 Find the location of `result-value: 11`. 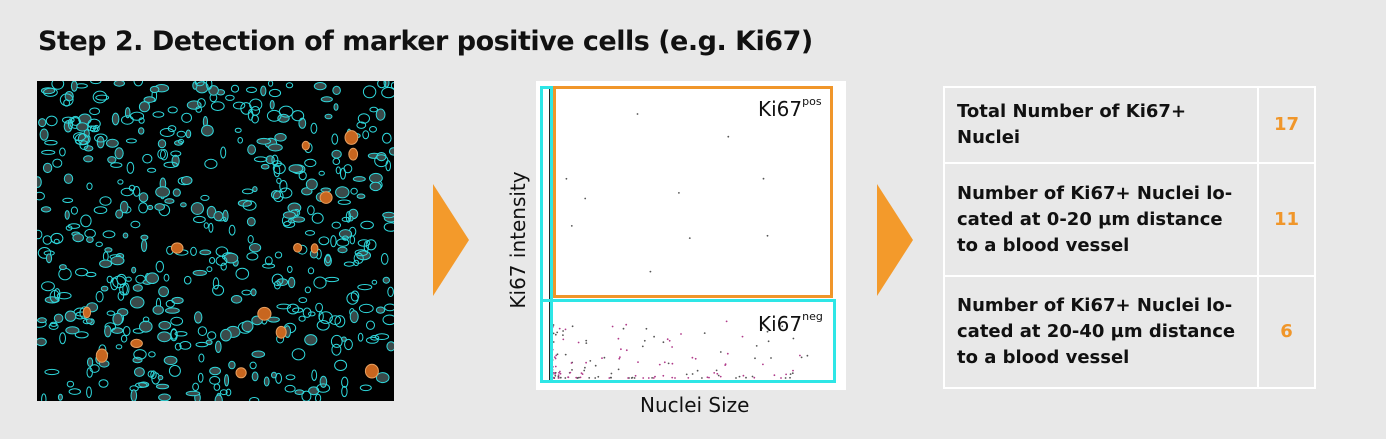

result-value: 11 is located at coordinates (1286, 219).